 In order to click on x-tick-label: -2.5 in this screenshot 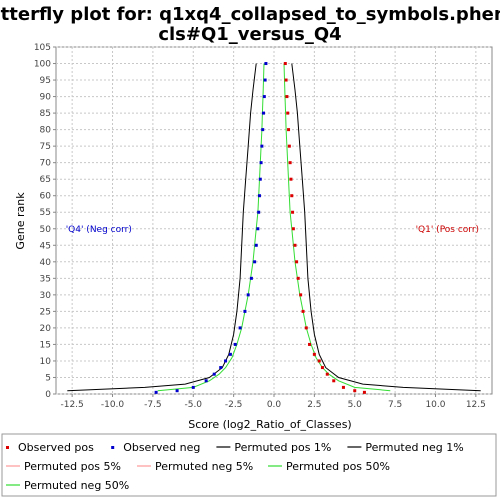, I will do `click(234, 405)`.